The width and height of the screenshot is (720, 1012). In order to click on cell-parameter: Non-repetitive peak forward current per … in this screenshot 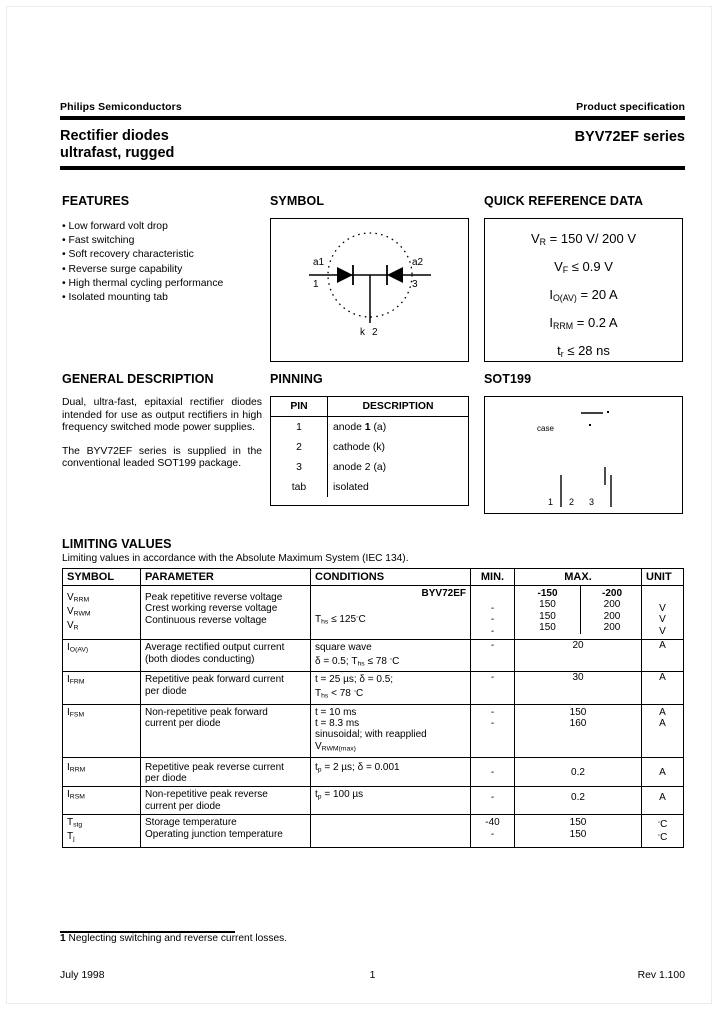, I will do `click(225, 730)`.